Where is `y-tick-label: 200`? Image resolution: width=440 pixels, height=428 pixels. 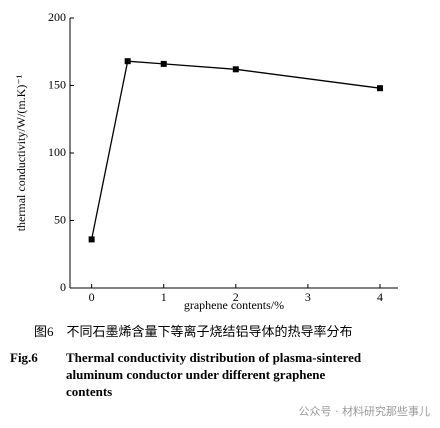
y-tick-label: 200 is located at coordinates (57, 17).